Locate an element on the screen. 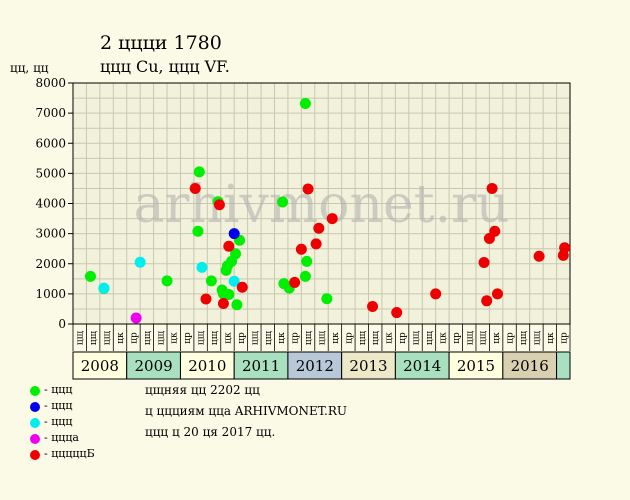 The image size is (630, 500). y-tick-label: 3000 is located at coordinates (50, 234).